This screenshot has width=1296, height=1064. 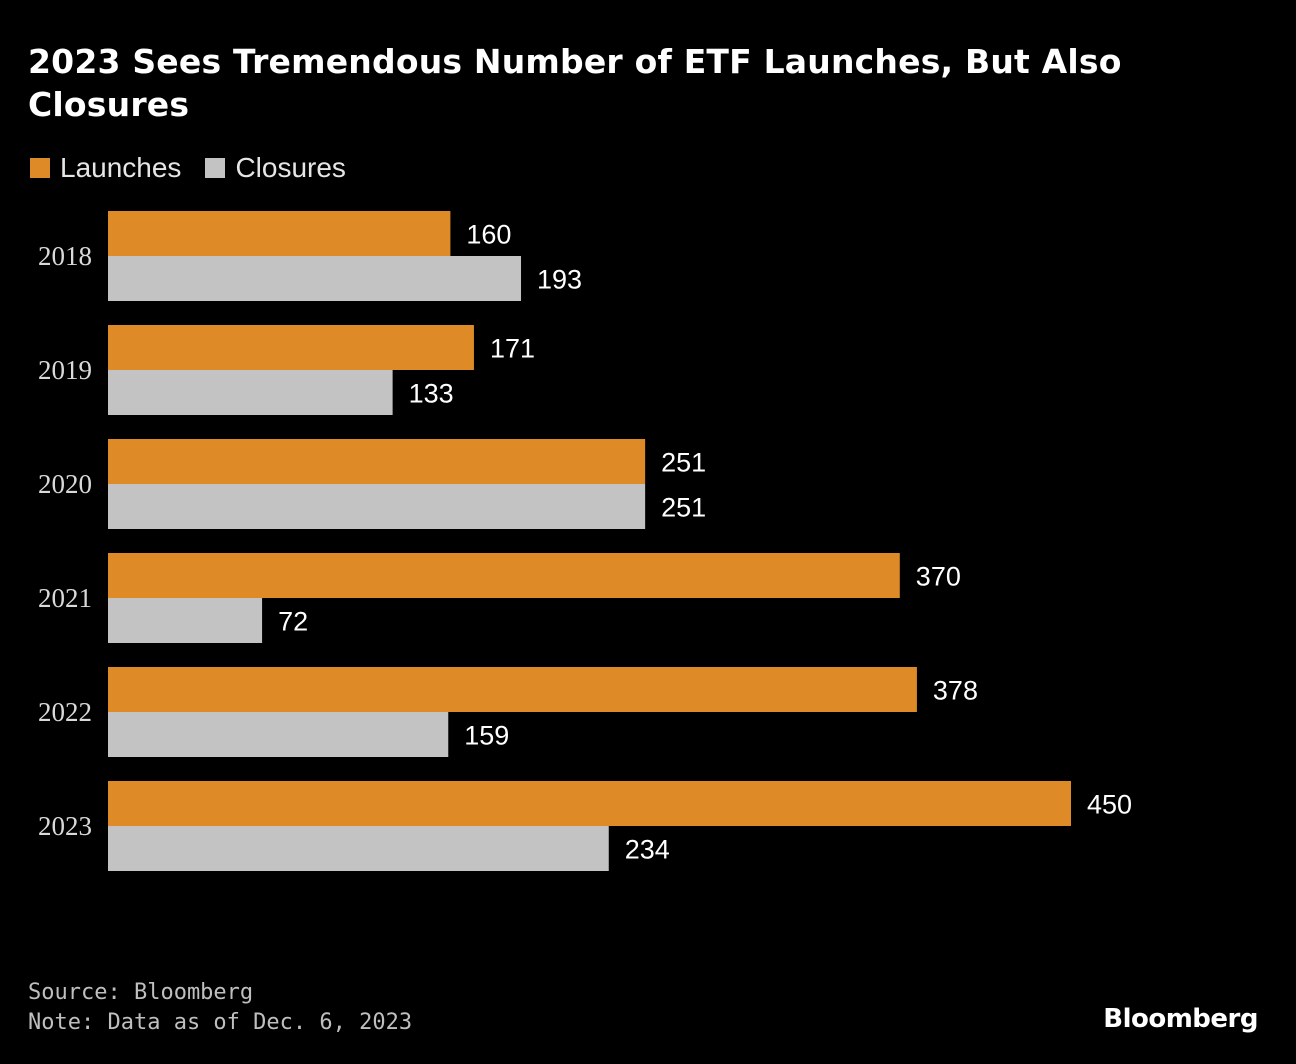 I want to click on bar-launches-2022, so click(x=512, y=689).